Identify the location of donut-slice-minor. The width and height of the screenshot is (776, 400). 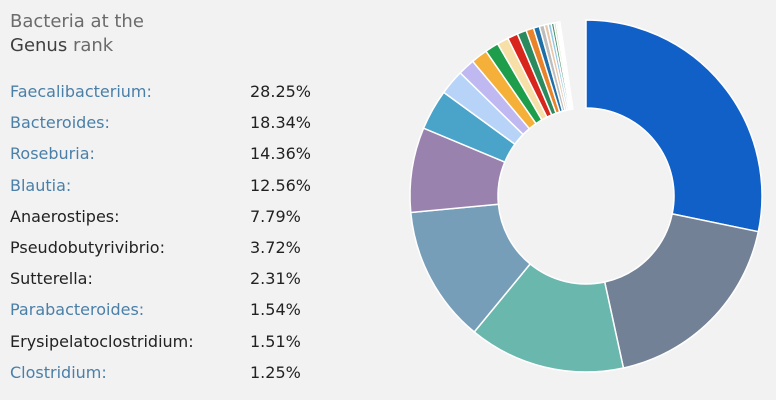
(565, 65).